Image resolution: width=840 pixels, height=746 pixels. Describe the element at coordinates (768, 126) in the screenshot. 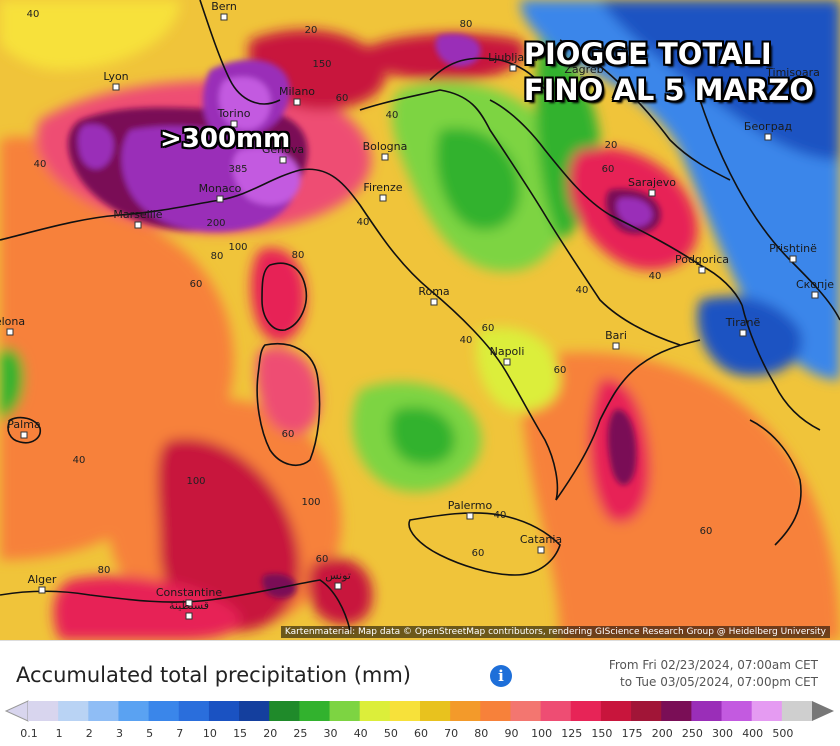

I see `city-label: Београд` at that location.